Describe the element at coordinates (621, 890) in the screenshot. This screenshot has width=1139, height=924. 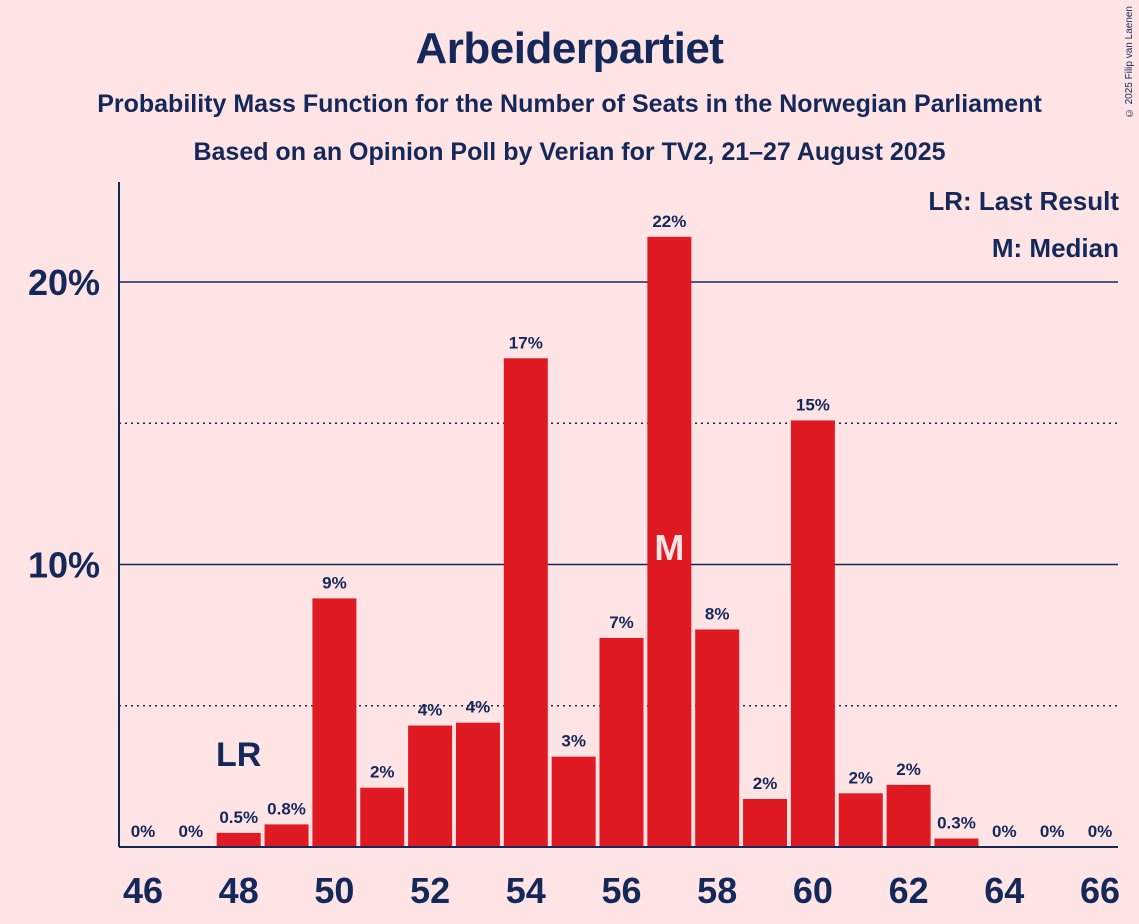
I see `x-tick-label: 56` at that location.